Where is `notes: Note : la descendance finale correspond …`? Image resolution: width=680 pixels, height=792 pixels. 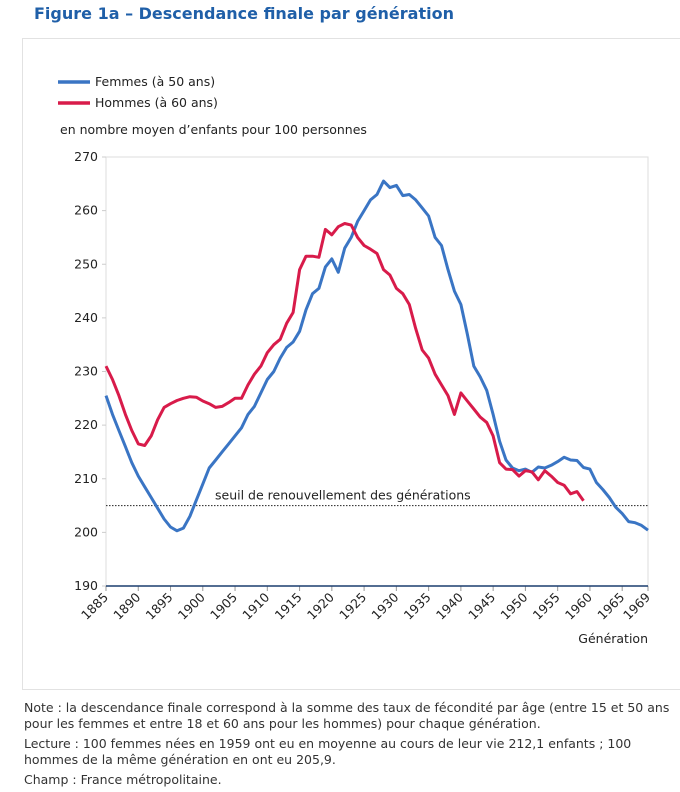
notes: Note : la descendance finale correspond … is located at coordinates (350, 746).